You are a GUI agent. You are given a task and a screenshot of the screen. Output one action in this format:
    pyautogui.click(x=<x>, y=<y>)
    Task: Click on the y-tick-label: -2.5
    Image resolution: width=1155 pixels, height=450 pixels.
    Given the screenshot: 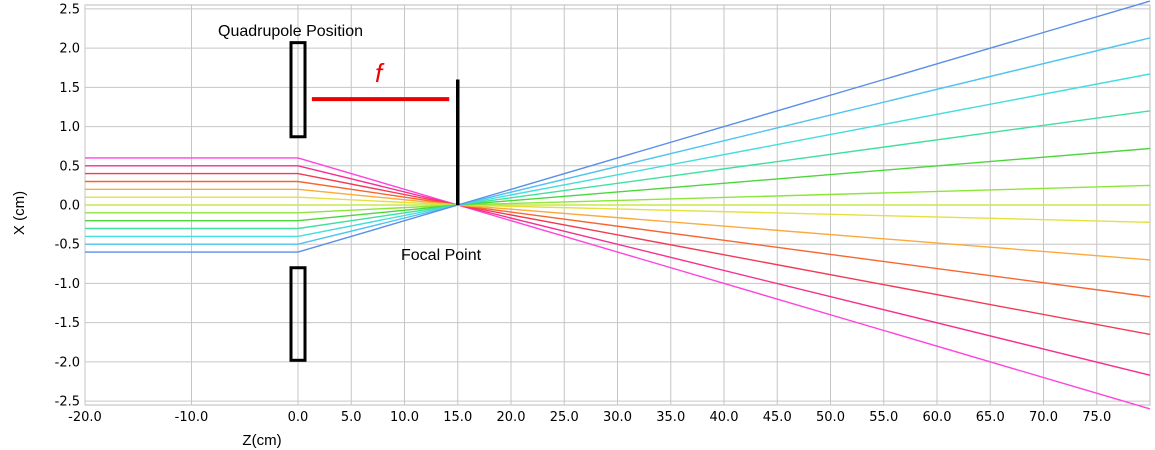 What is the action you would take?
    pyautogui.click(x=67, y=402)
    